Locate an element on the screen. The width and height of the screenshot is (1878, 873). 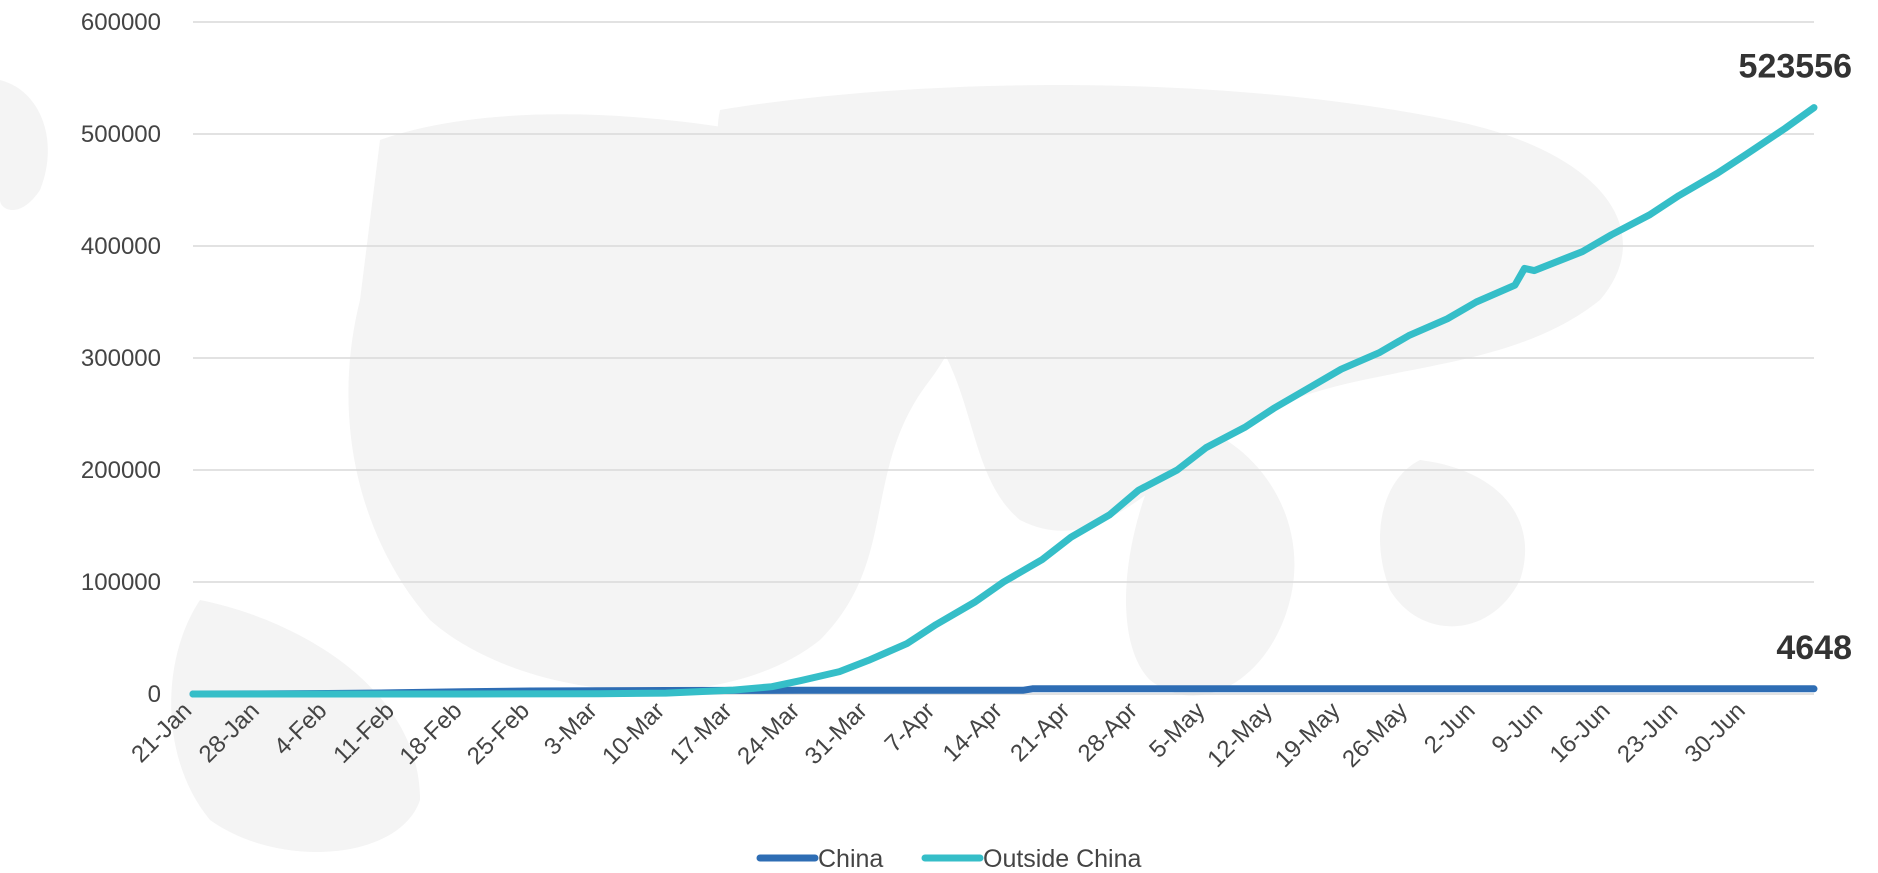
x-tick-label: 30-Jun is located at coordinates (1715, 732).